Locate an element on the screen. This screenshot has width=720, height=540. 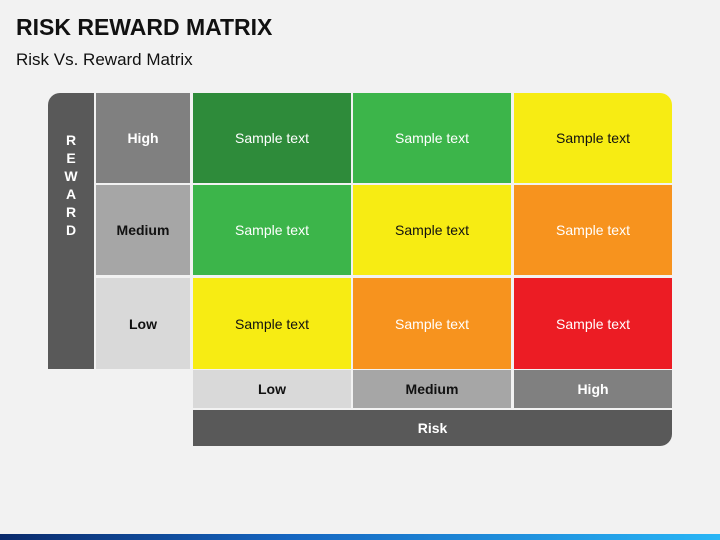
column-label: High is located at coordinates (593, 389).